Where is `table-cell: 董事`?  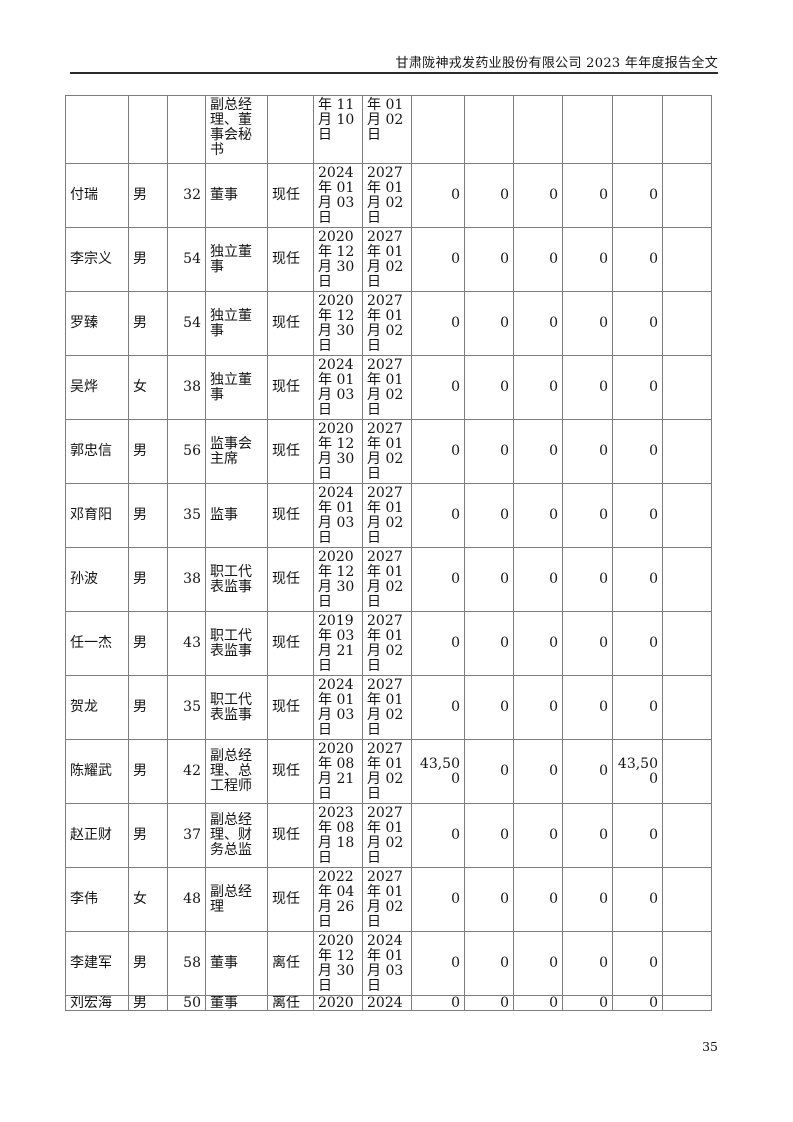
table-cell: 董事 is located at coordinates (236, 1003).